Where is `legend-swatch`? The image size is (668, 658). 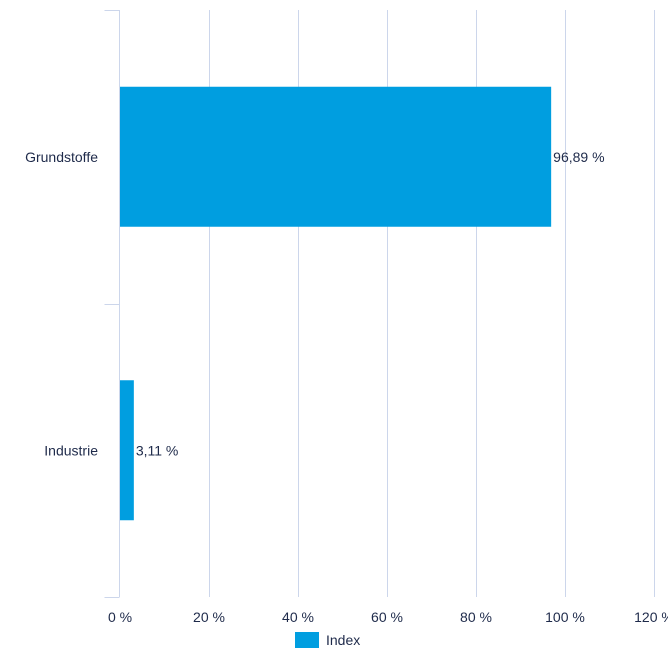 legend-swatch is located at coordinates (307, 640).